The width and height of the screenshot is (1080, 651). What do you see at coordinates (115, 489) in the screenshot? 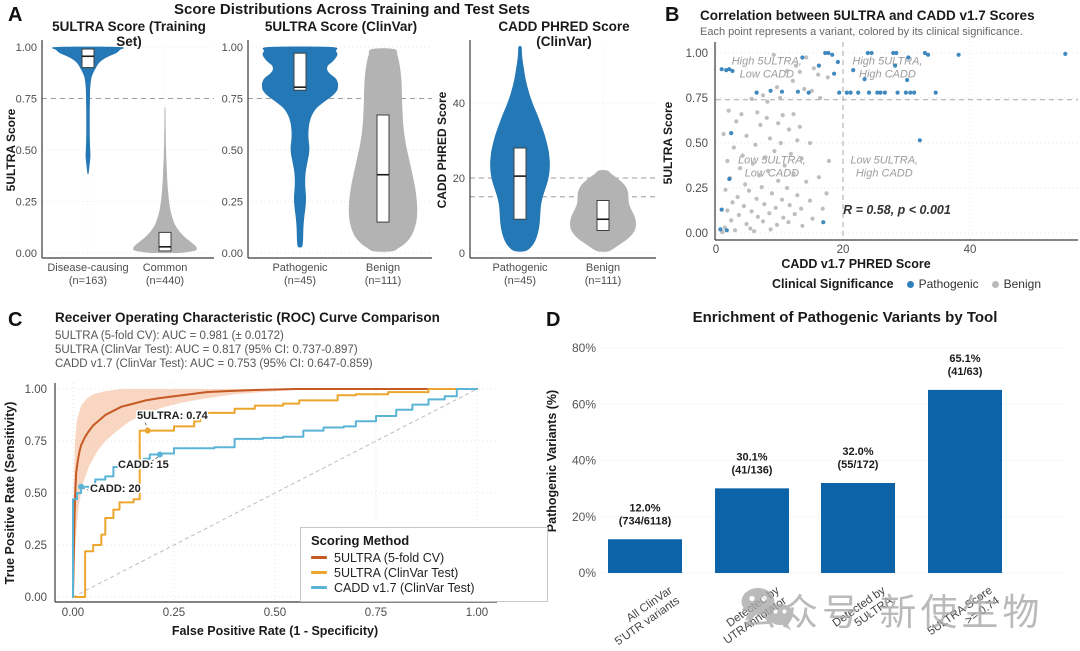
I see `svg-text: CADD: 20` at bounding box center [115, 489].